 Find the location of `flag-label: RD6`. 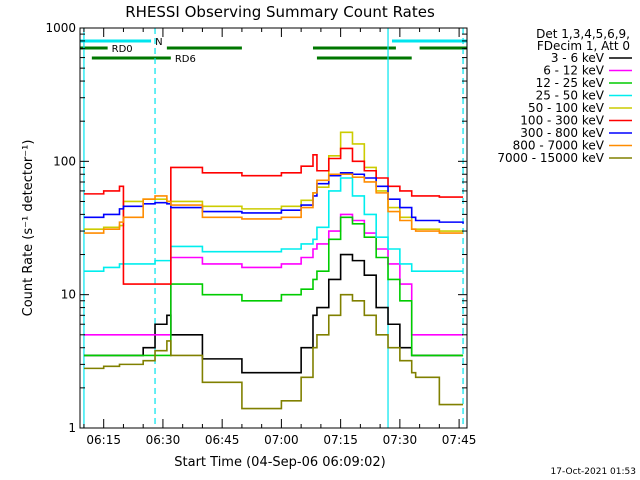

flag-label: RD6 is located at coordinates (185, 59).